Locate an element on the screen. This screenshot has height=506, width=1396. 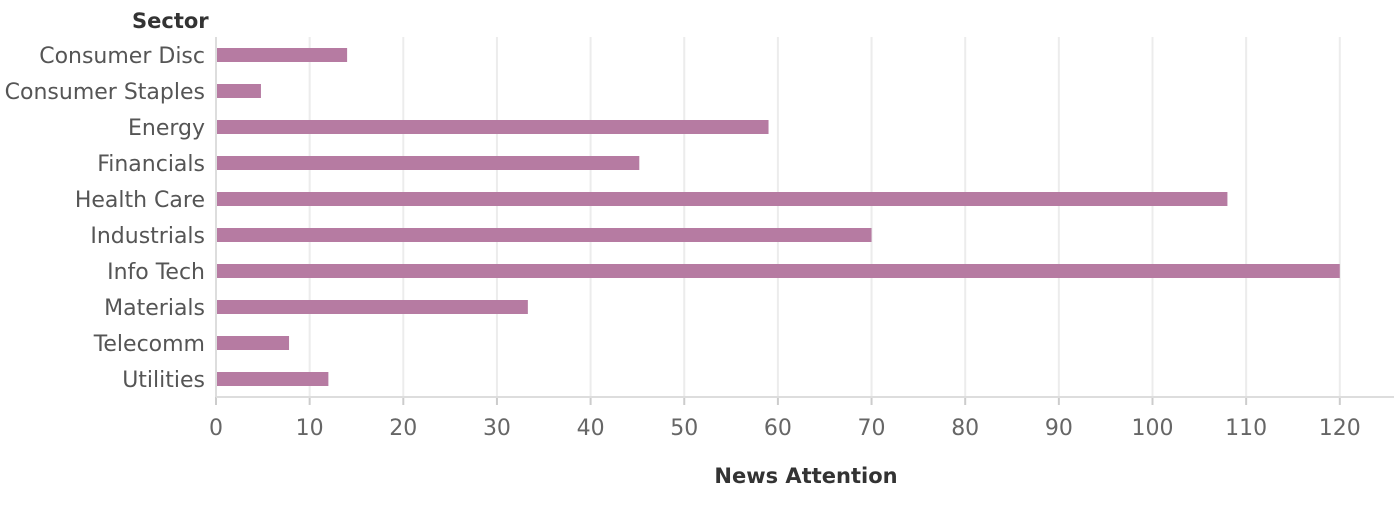
bar-utilities is located at coordinates (273, 379).